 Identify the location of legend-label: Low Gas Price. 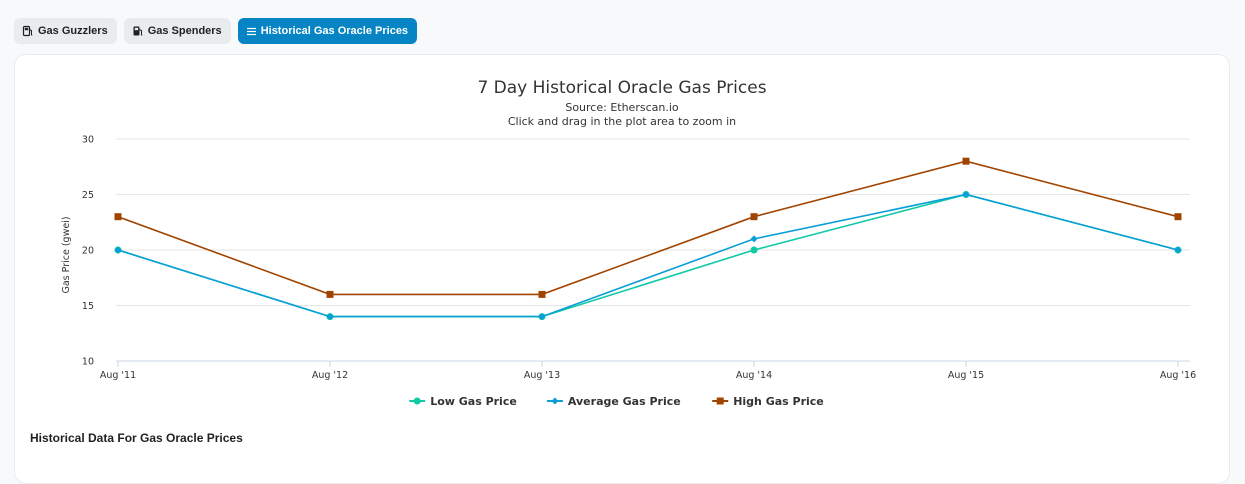
(473, 401).